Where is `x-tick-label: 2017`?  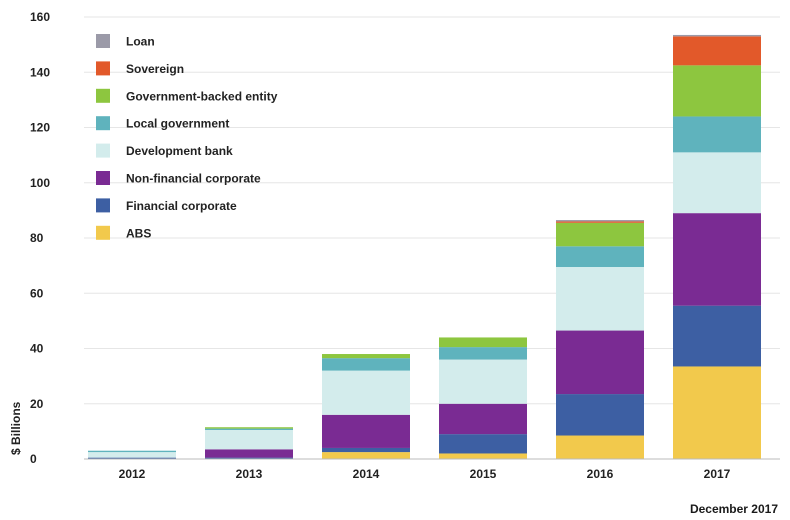
x-tick-label: 2017 is located at coordinates (717, 474).